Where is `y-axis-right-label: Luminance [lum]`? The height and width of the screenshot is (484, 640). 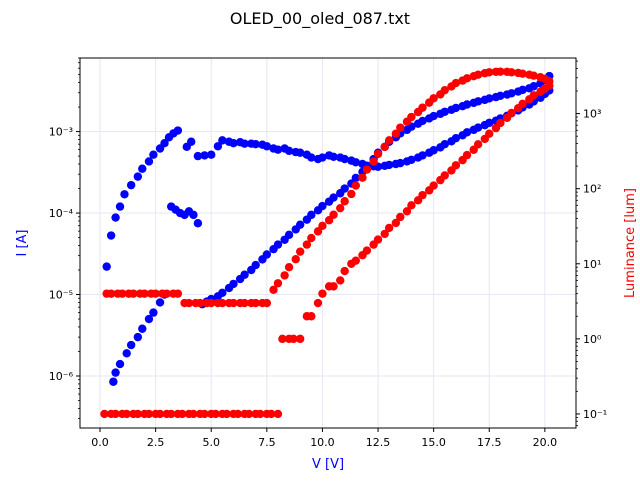
y-axis-right-label: Luminance [lum] is located at coordinates (630, 243).